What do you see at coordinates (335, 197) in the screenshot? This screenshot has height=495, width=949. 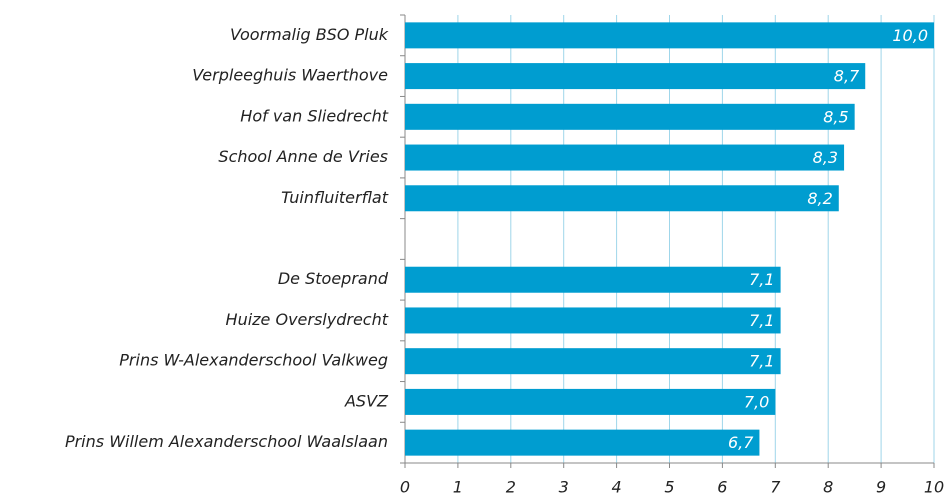 I see `y-tick-label: Tuinfluiterflat` at bounding box center [335, 197].